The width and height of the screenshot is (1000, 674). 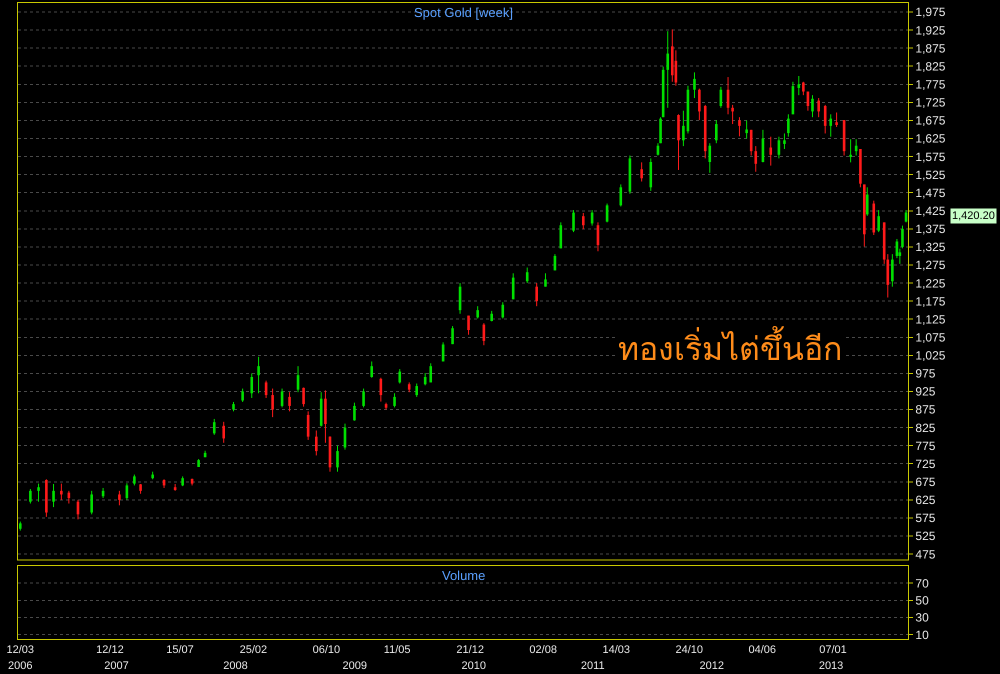 I want to click on x-tick-label: 25/02, so click(x=254, y=650).